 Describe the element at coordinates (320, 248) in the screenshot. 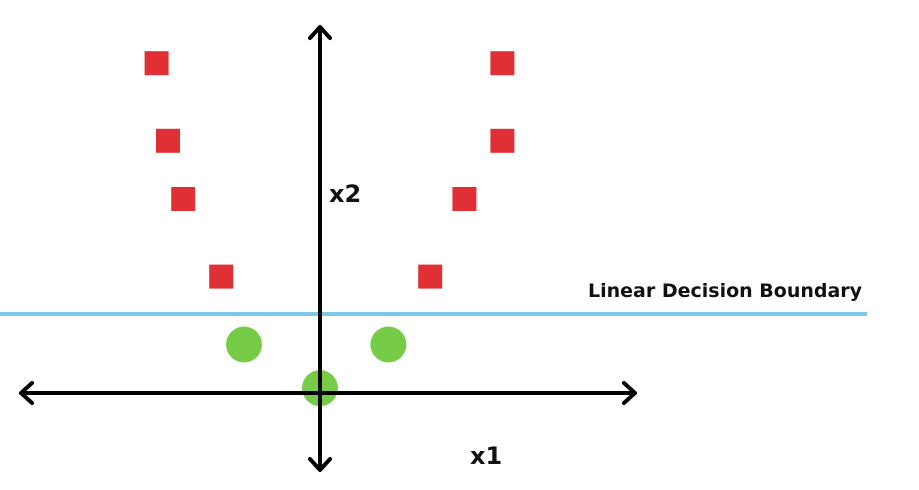

I see `x2-axis` at that location.